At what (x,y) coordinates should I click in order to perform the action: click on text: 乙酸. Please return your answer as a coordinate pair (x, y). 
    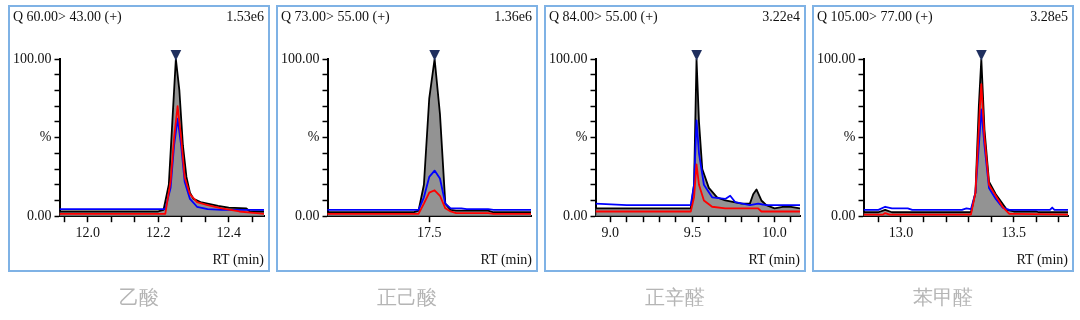
    Looking at the image, I should click on (139, 297).